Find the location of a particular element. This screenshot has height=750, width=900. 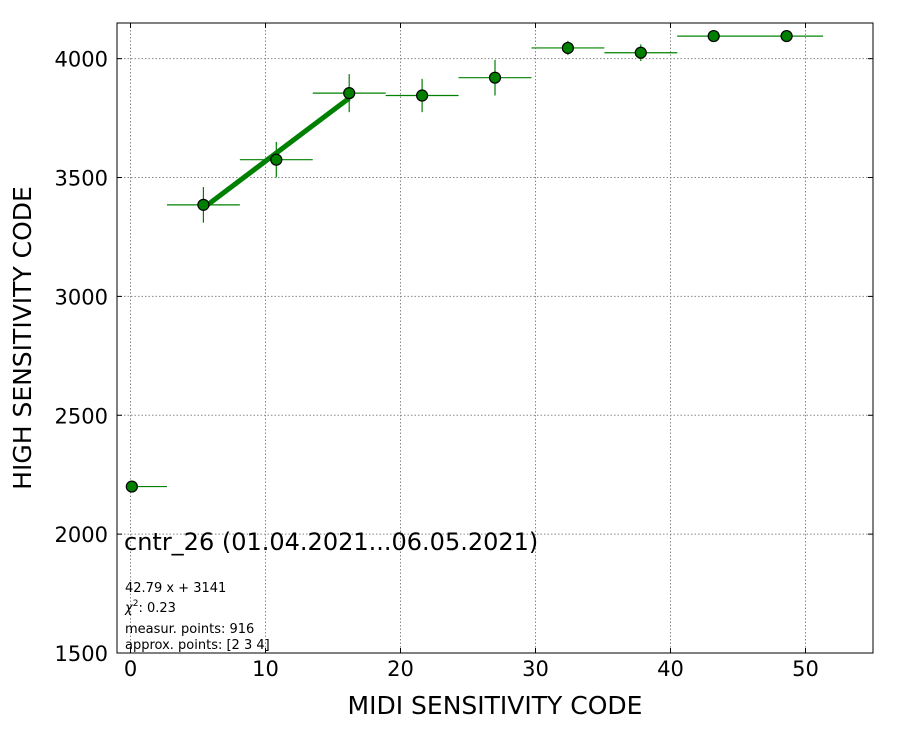

x-tick-label: 20 is located at coordinates (400, 669).